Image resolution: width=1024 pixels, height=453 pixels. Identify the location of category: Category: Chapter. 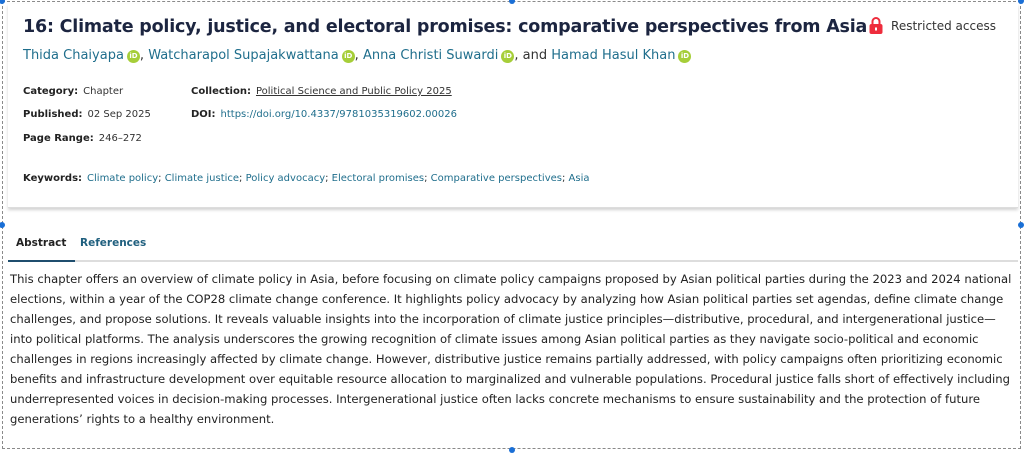
(73, 91).